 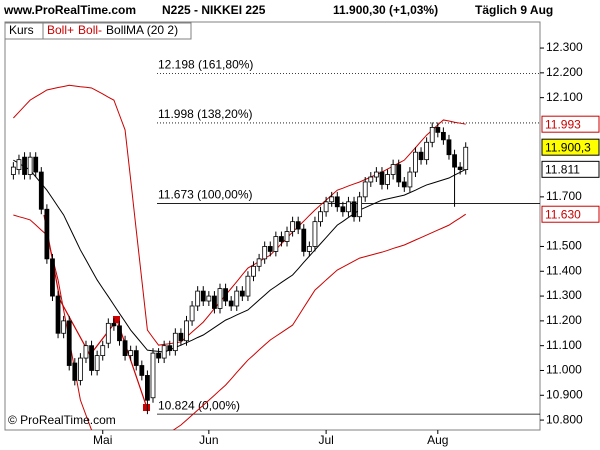 What do you see at coordinates (199, 405) in the screenshot?
I see `level-label: 10.824 (0,00%)` at bounding box center [199, 405].